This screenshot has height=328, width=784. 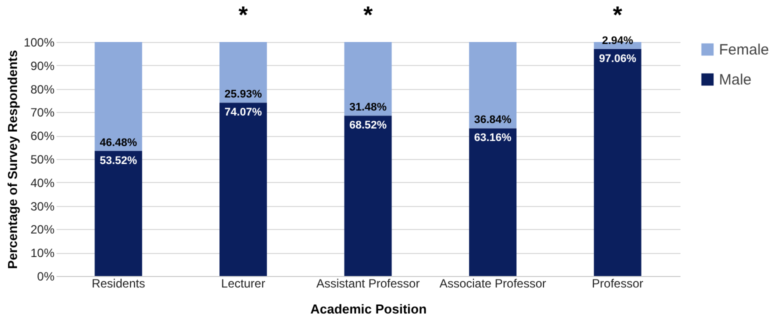 What do you see at coordinates (368, 126) in the screenshot?
I see `data-label: 68.52%` at bounding box center [368, 126].